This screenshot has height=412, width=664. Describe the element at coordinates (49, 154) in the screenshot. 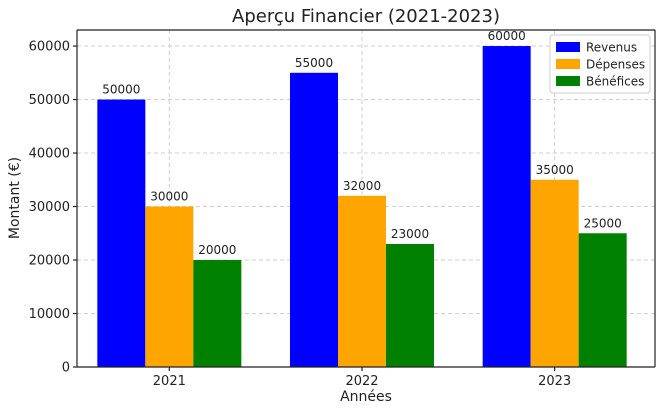

I see `y-tick-label: 40000` at that location.